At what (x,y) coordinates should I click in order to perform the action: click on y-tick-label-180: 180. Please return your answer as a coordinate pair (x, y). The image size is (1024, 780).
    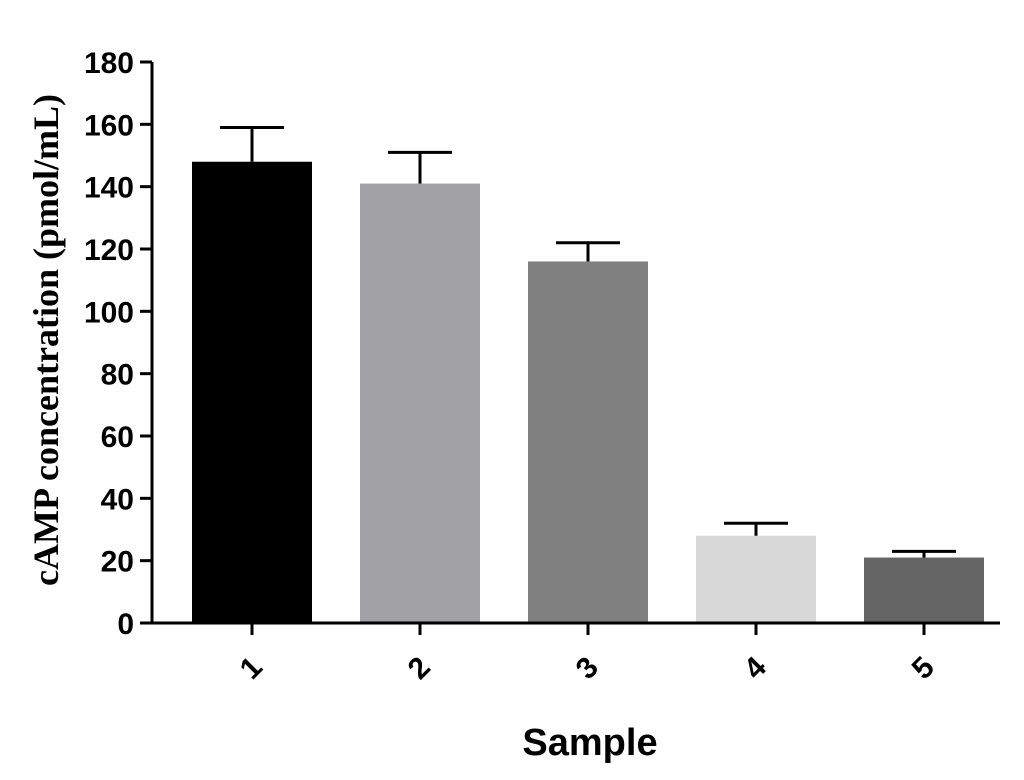
    Looking at the image, I should click on (109, 63).